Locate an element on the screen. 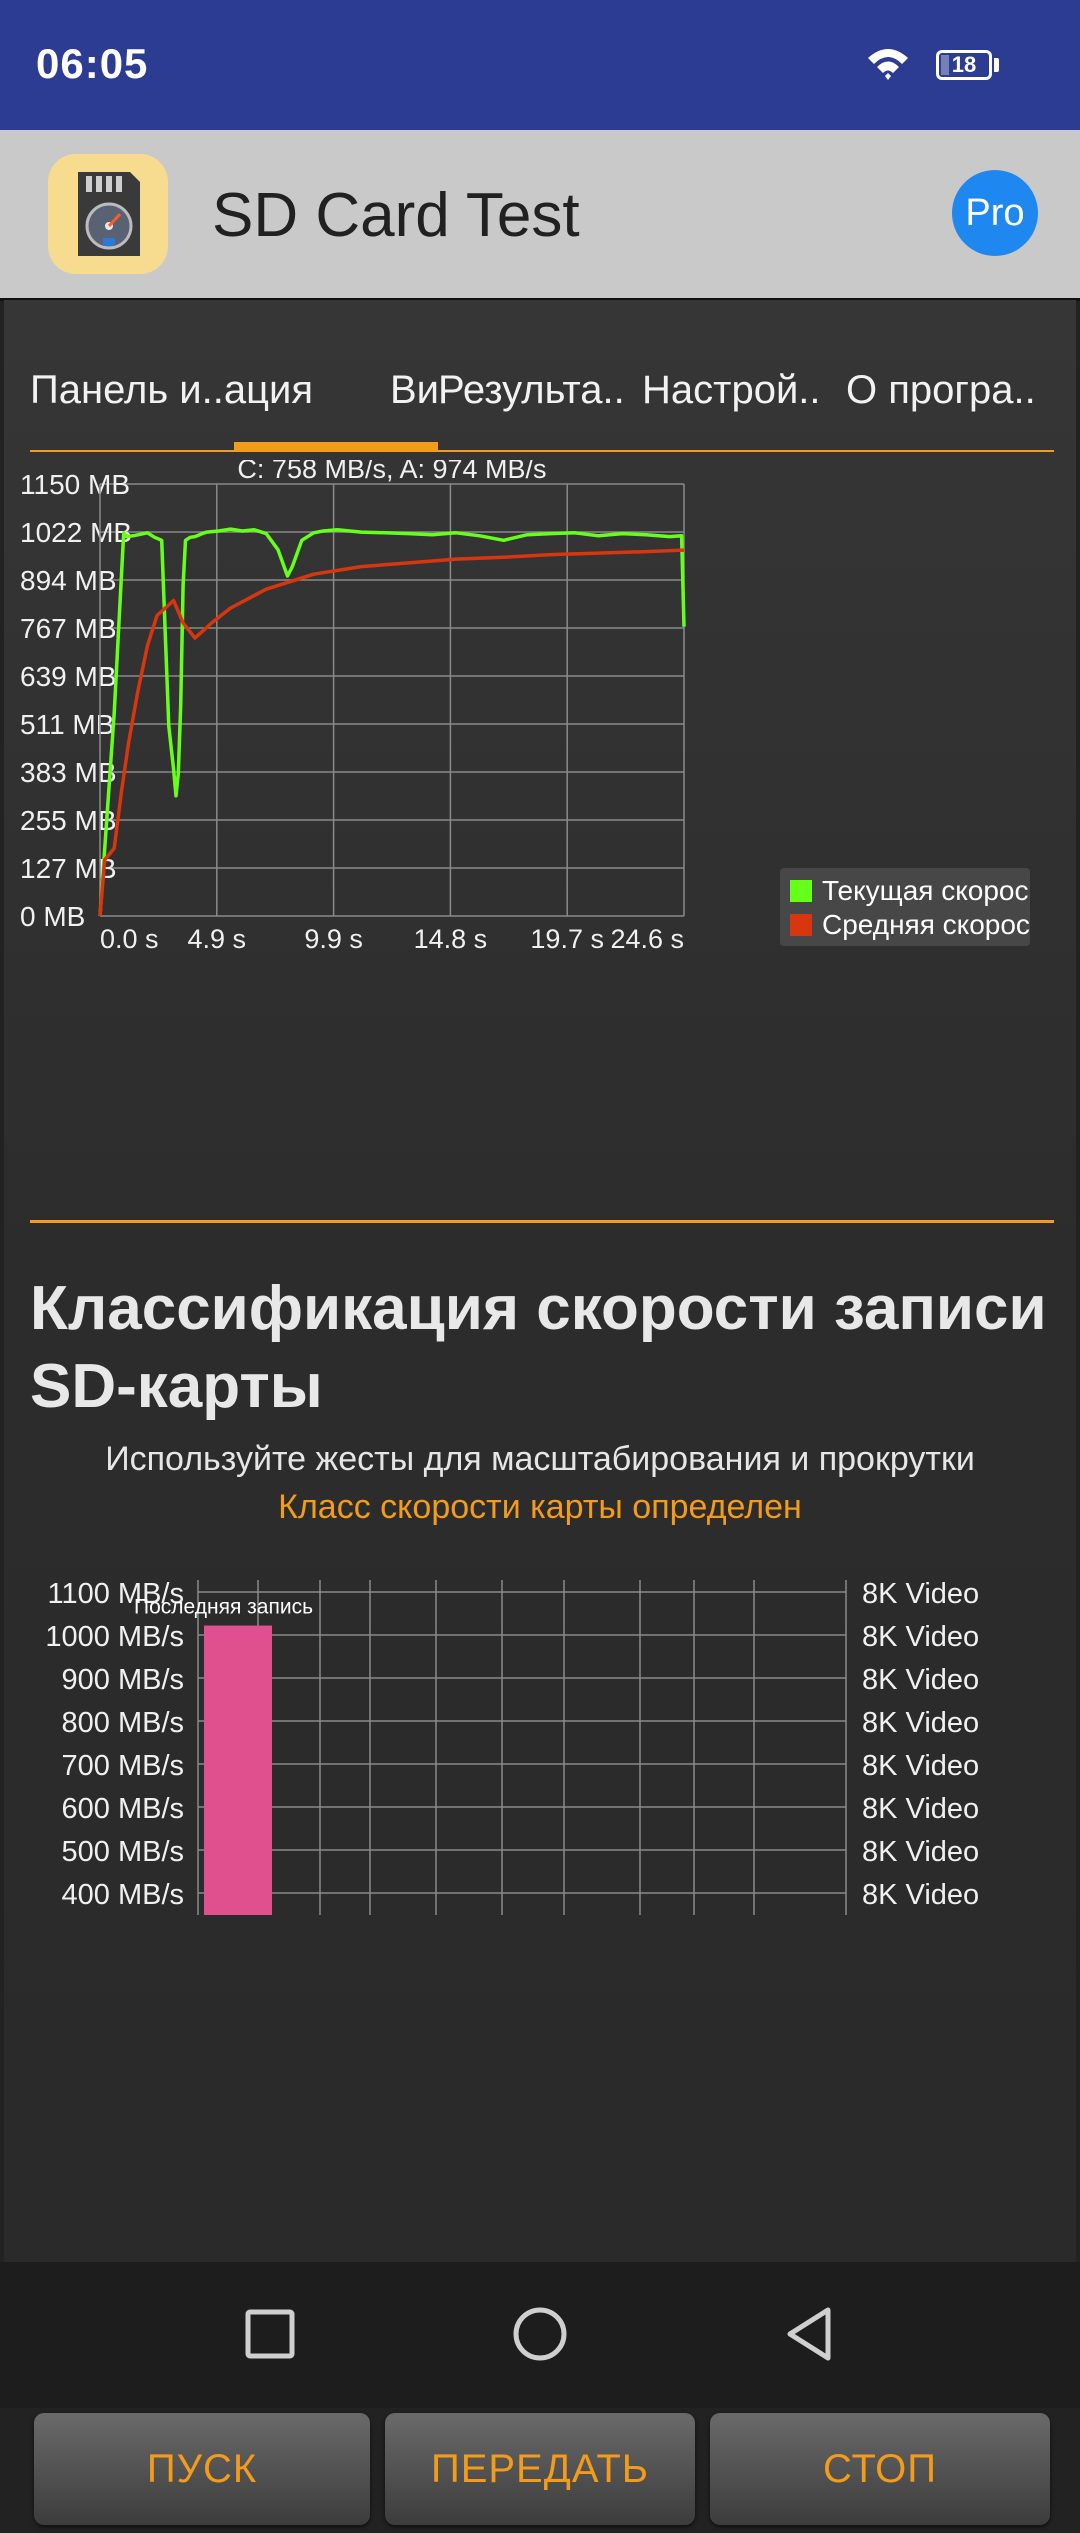 This screenshot has height=2533, width=1080. class-chart-left-tick: 400 MB/s is located at coordinates (123, 1895).